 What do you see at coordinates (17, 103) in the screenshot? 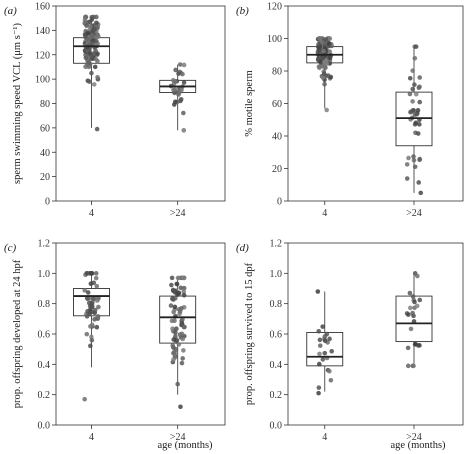
I see `y-axis-label: sperm swimming speed VCL (μm s⁻¹)` at bounding box center [17, 103].